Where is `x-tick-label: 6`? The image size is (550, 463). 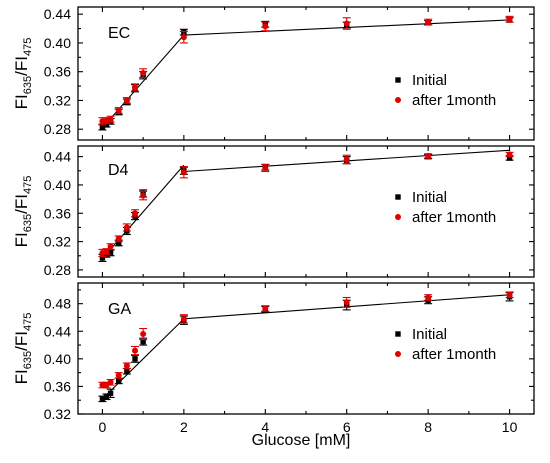 x-tick-label: 6 is located at coordinates (347, 427).